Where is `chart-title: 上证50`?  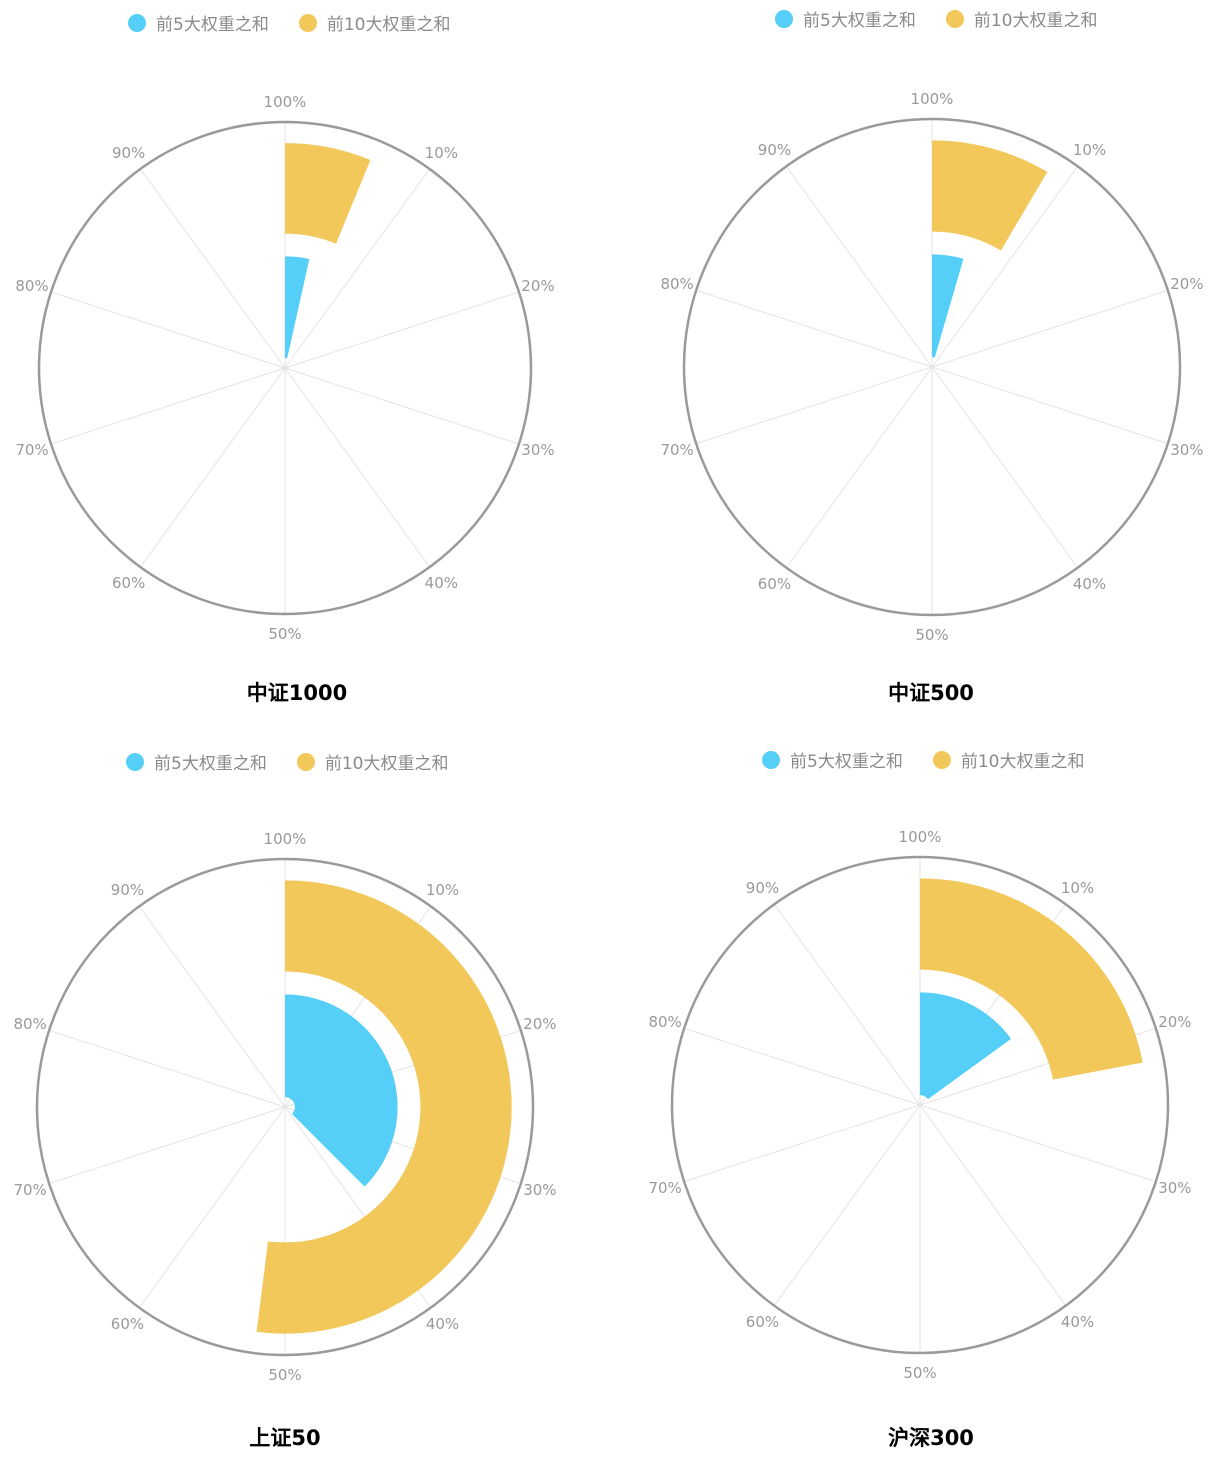 chart-title: 上证50 is located at coordinates (285, 1438).